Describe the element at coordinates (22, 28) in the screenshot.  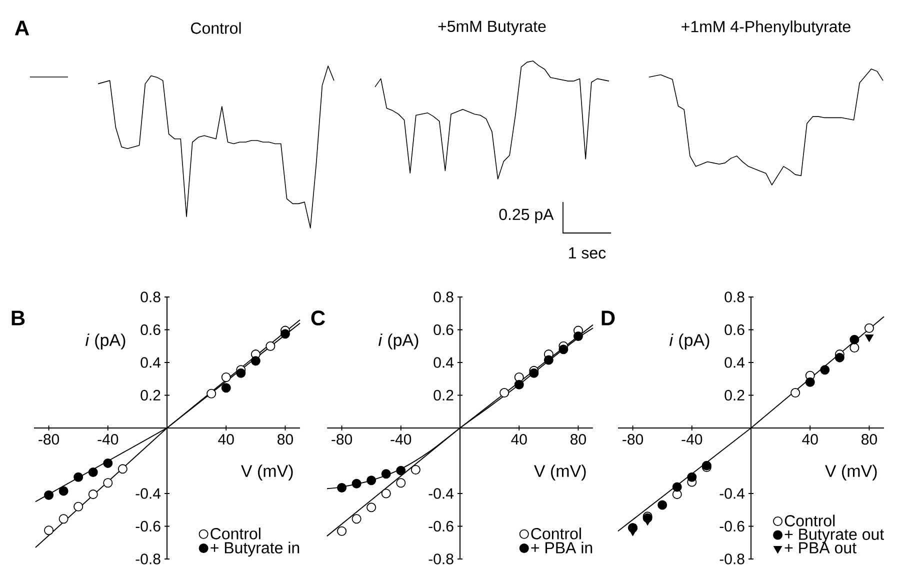
I see `text: A` at that location.